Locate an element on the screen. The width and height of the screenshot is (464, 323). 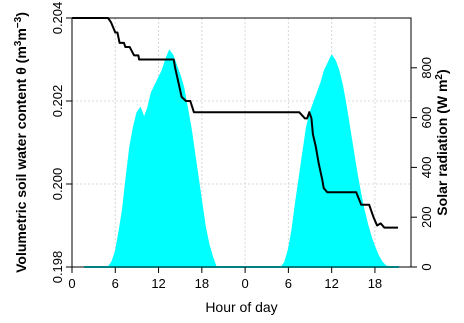
left-y-tick-label: 0.200 is located at coordinates (57, 184).